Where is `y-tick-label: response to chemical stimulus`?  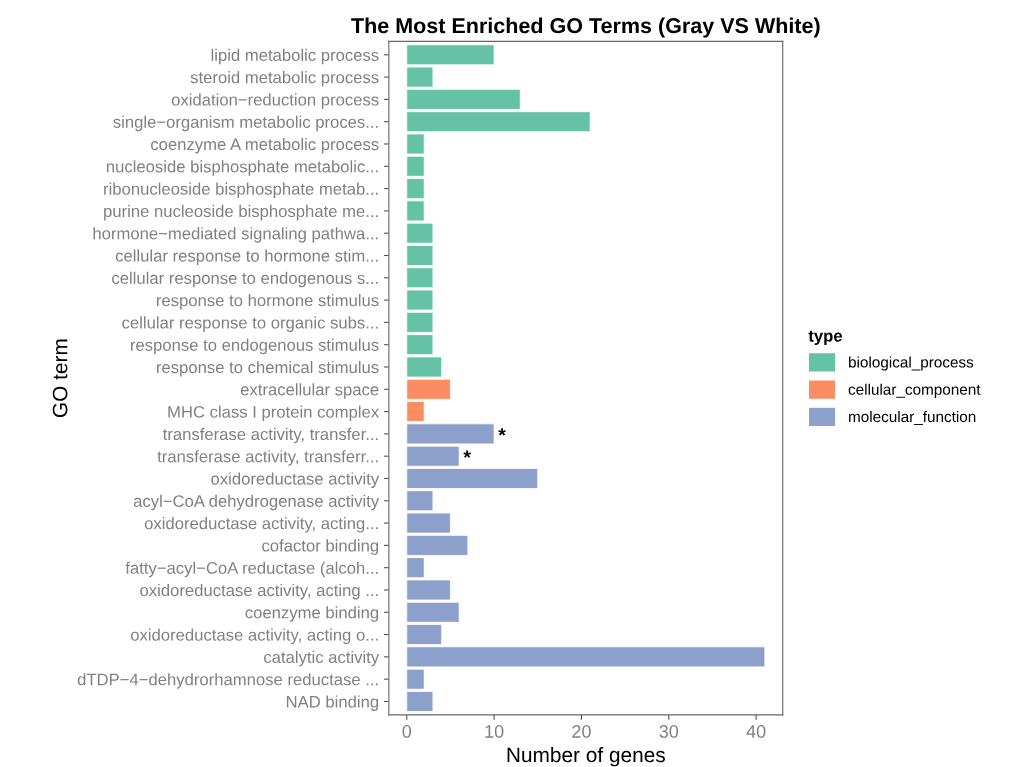
y-tick-label: response to chemical stimulus is located at coordinates (268, 368).